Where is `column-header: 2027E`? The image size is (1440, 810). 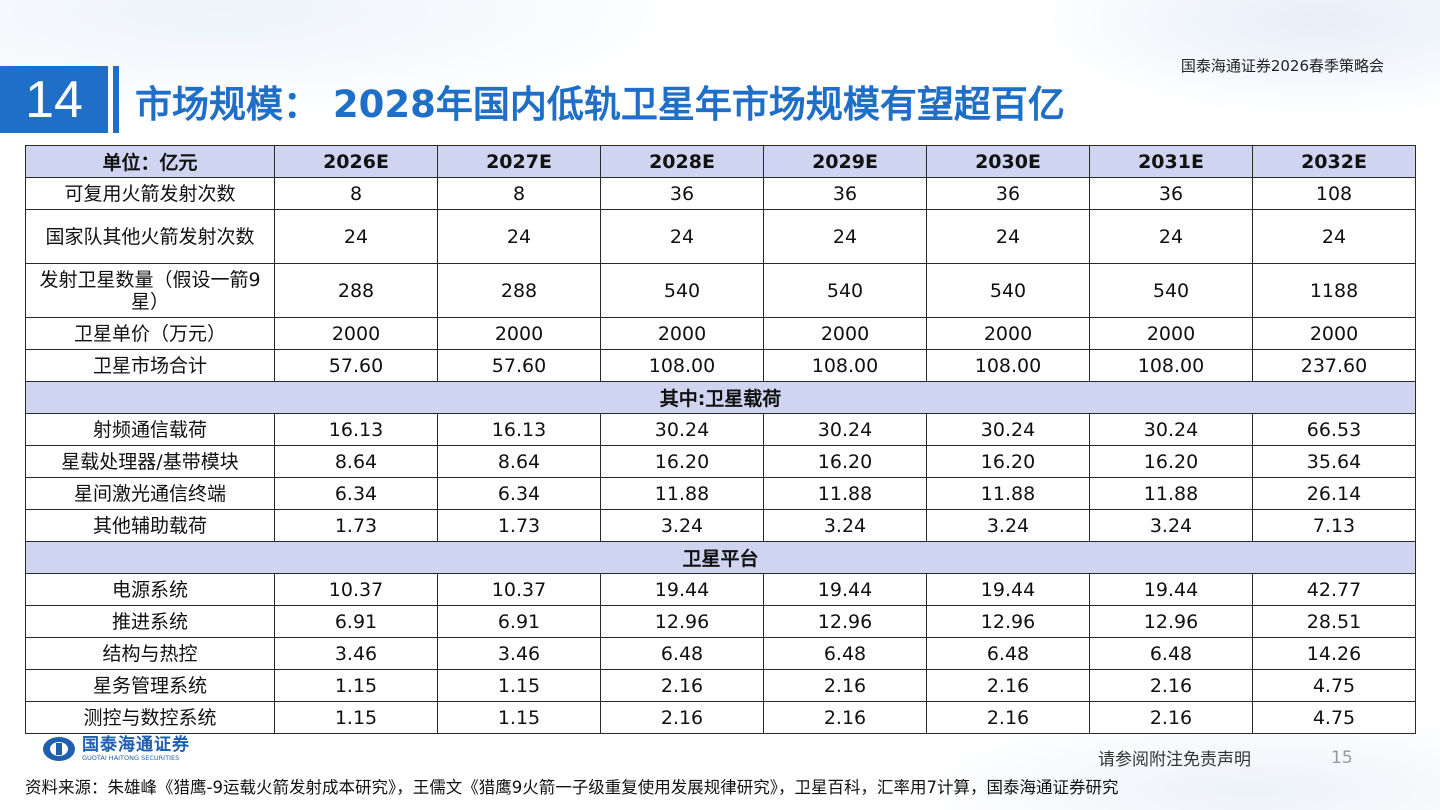
column-header: 2027E is located at coordinates (519, 161).